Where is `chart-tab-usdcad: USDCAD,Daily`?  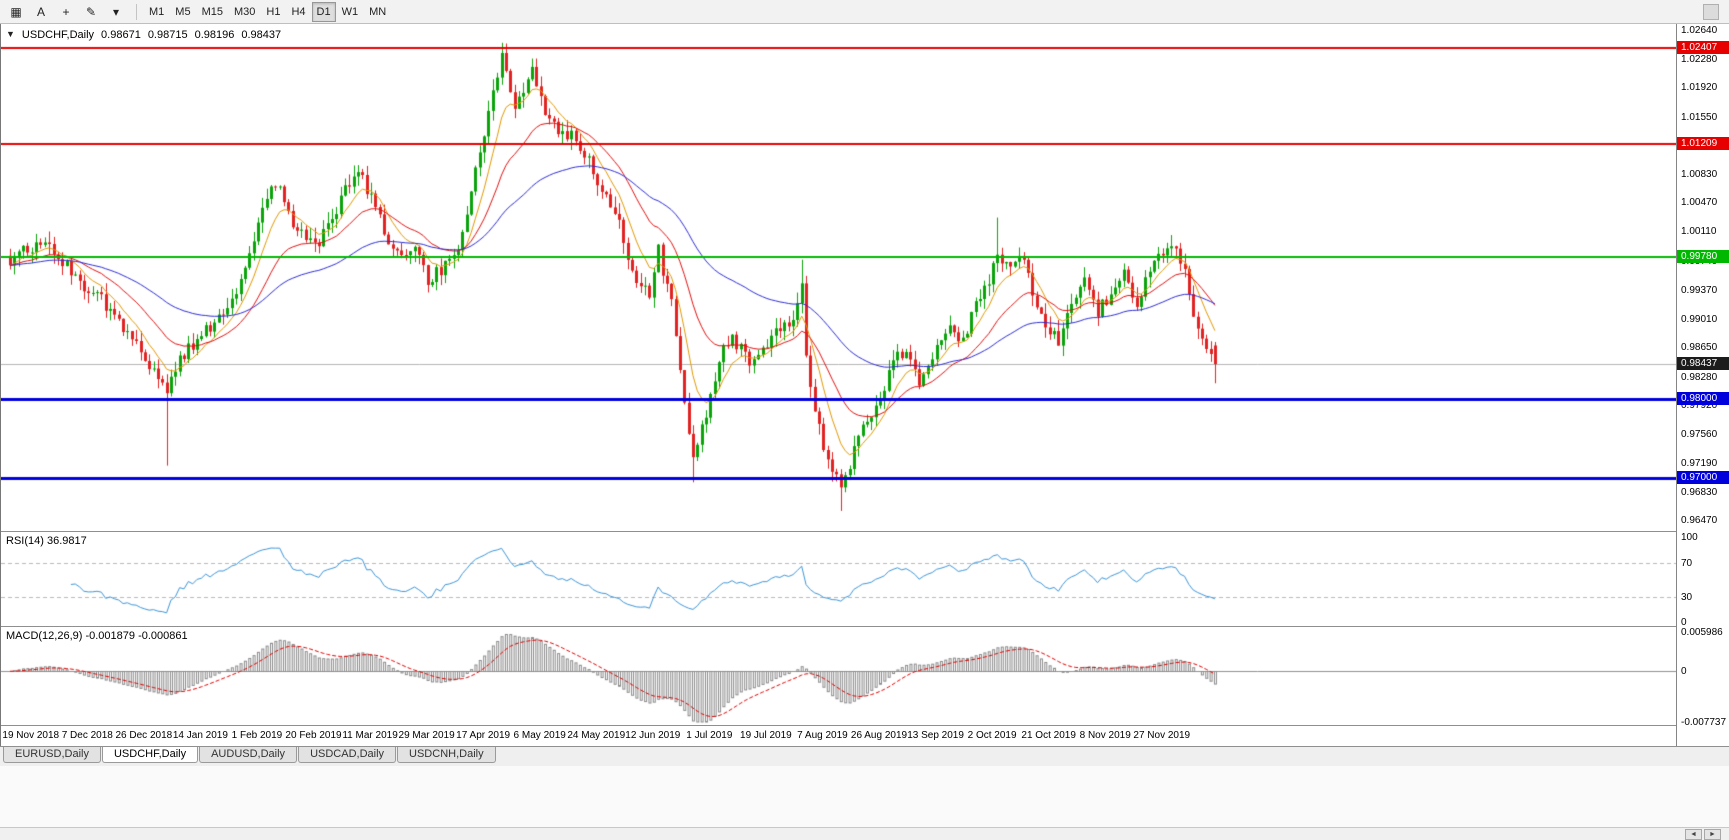 chart-tab-usdcad: USDCAD,Daily is located at coordinates (347, 755).